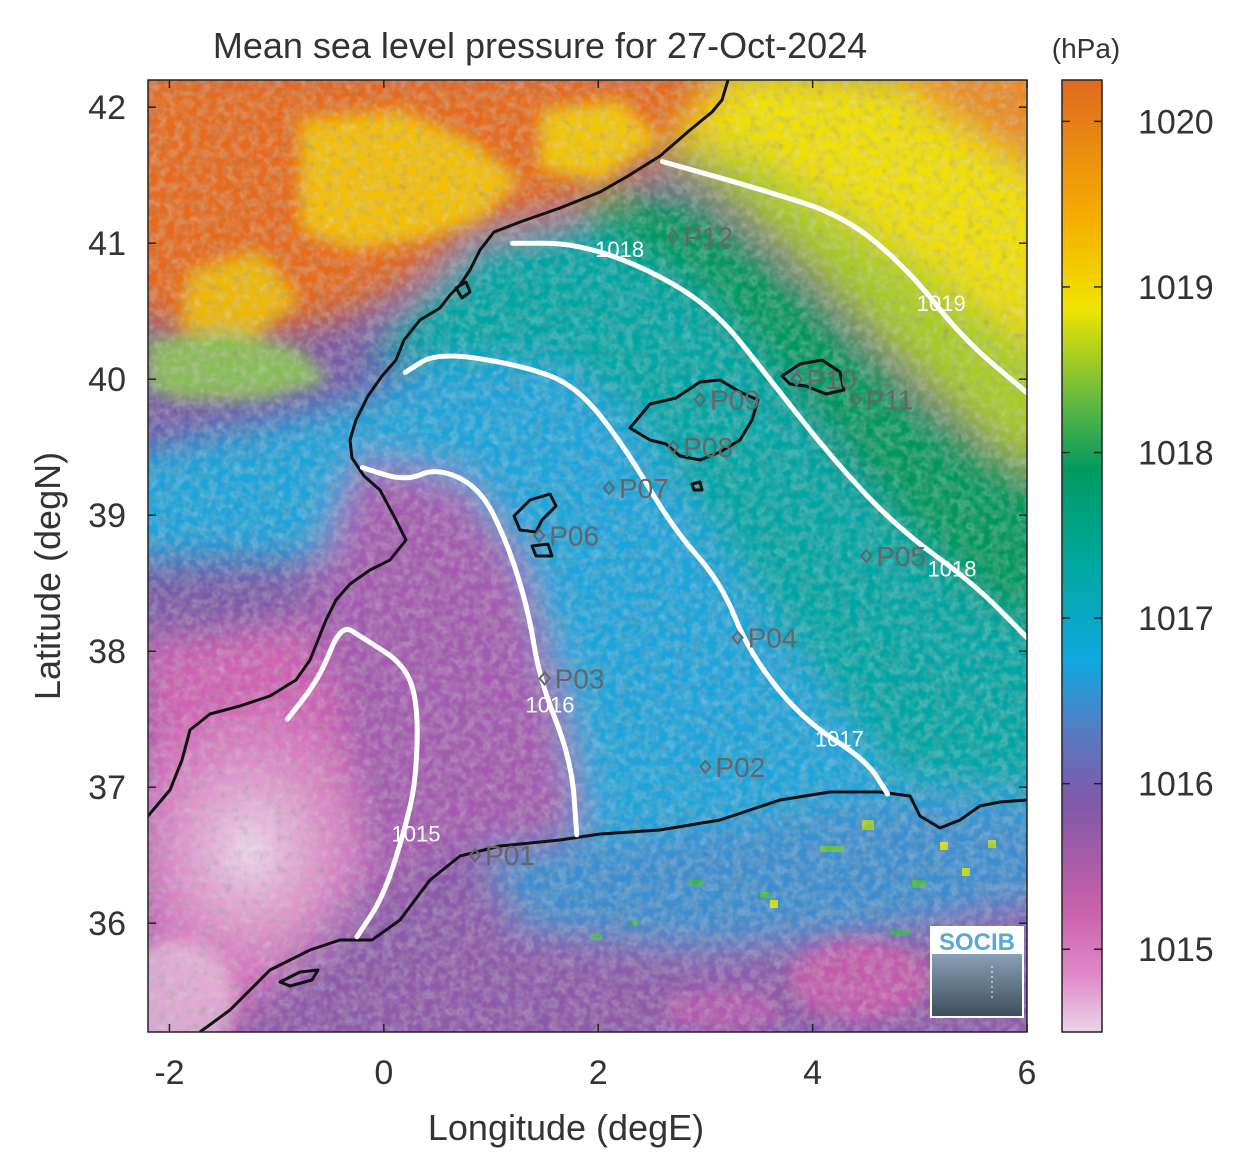 Image resolution: width=1243 pixels, height=1174 pixels. I want to click on x-tick-label: 2, so click(598, 1073).